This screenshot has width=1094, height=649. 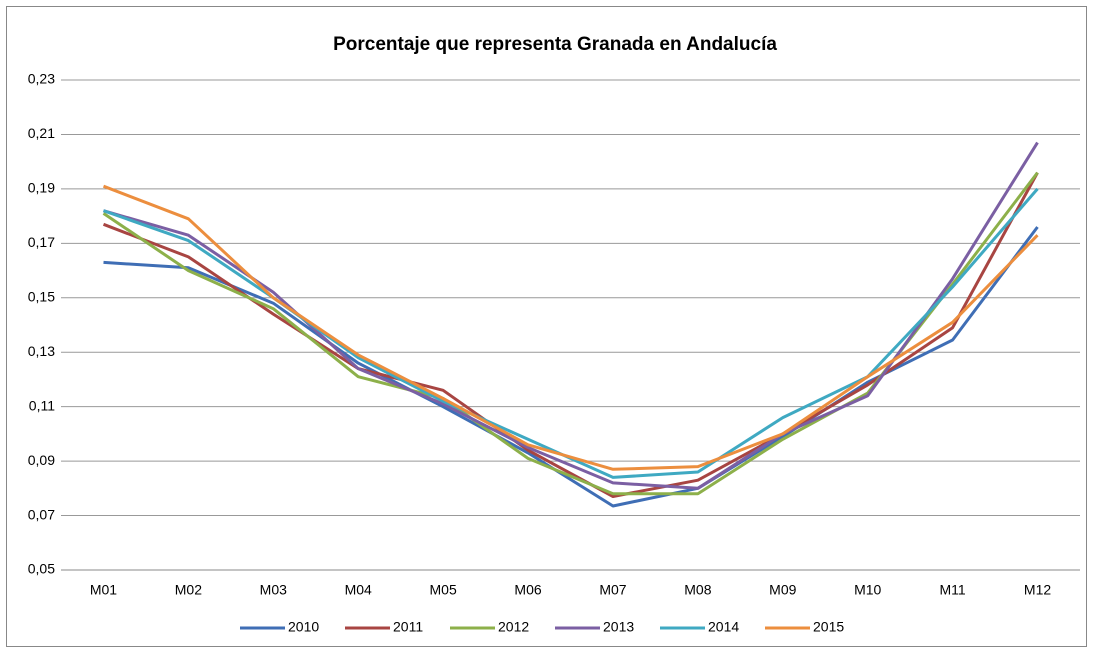 What do you see at coordinates (443, 590) in the screenshot?
I see `x-tick-label: M05` at bounding box center [443, 590].